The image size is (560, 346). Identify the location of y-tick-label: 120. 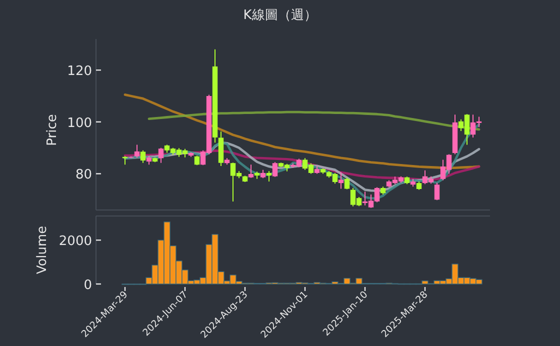
(79, 72).